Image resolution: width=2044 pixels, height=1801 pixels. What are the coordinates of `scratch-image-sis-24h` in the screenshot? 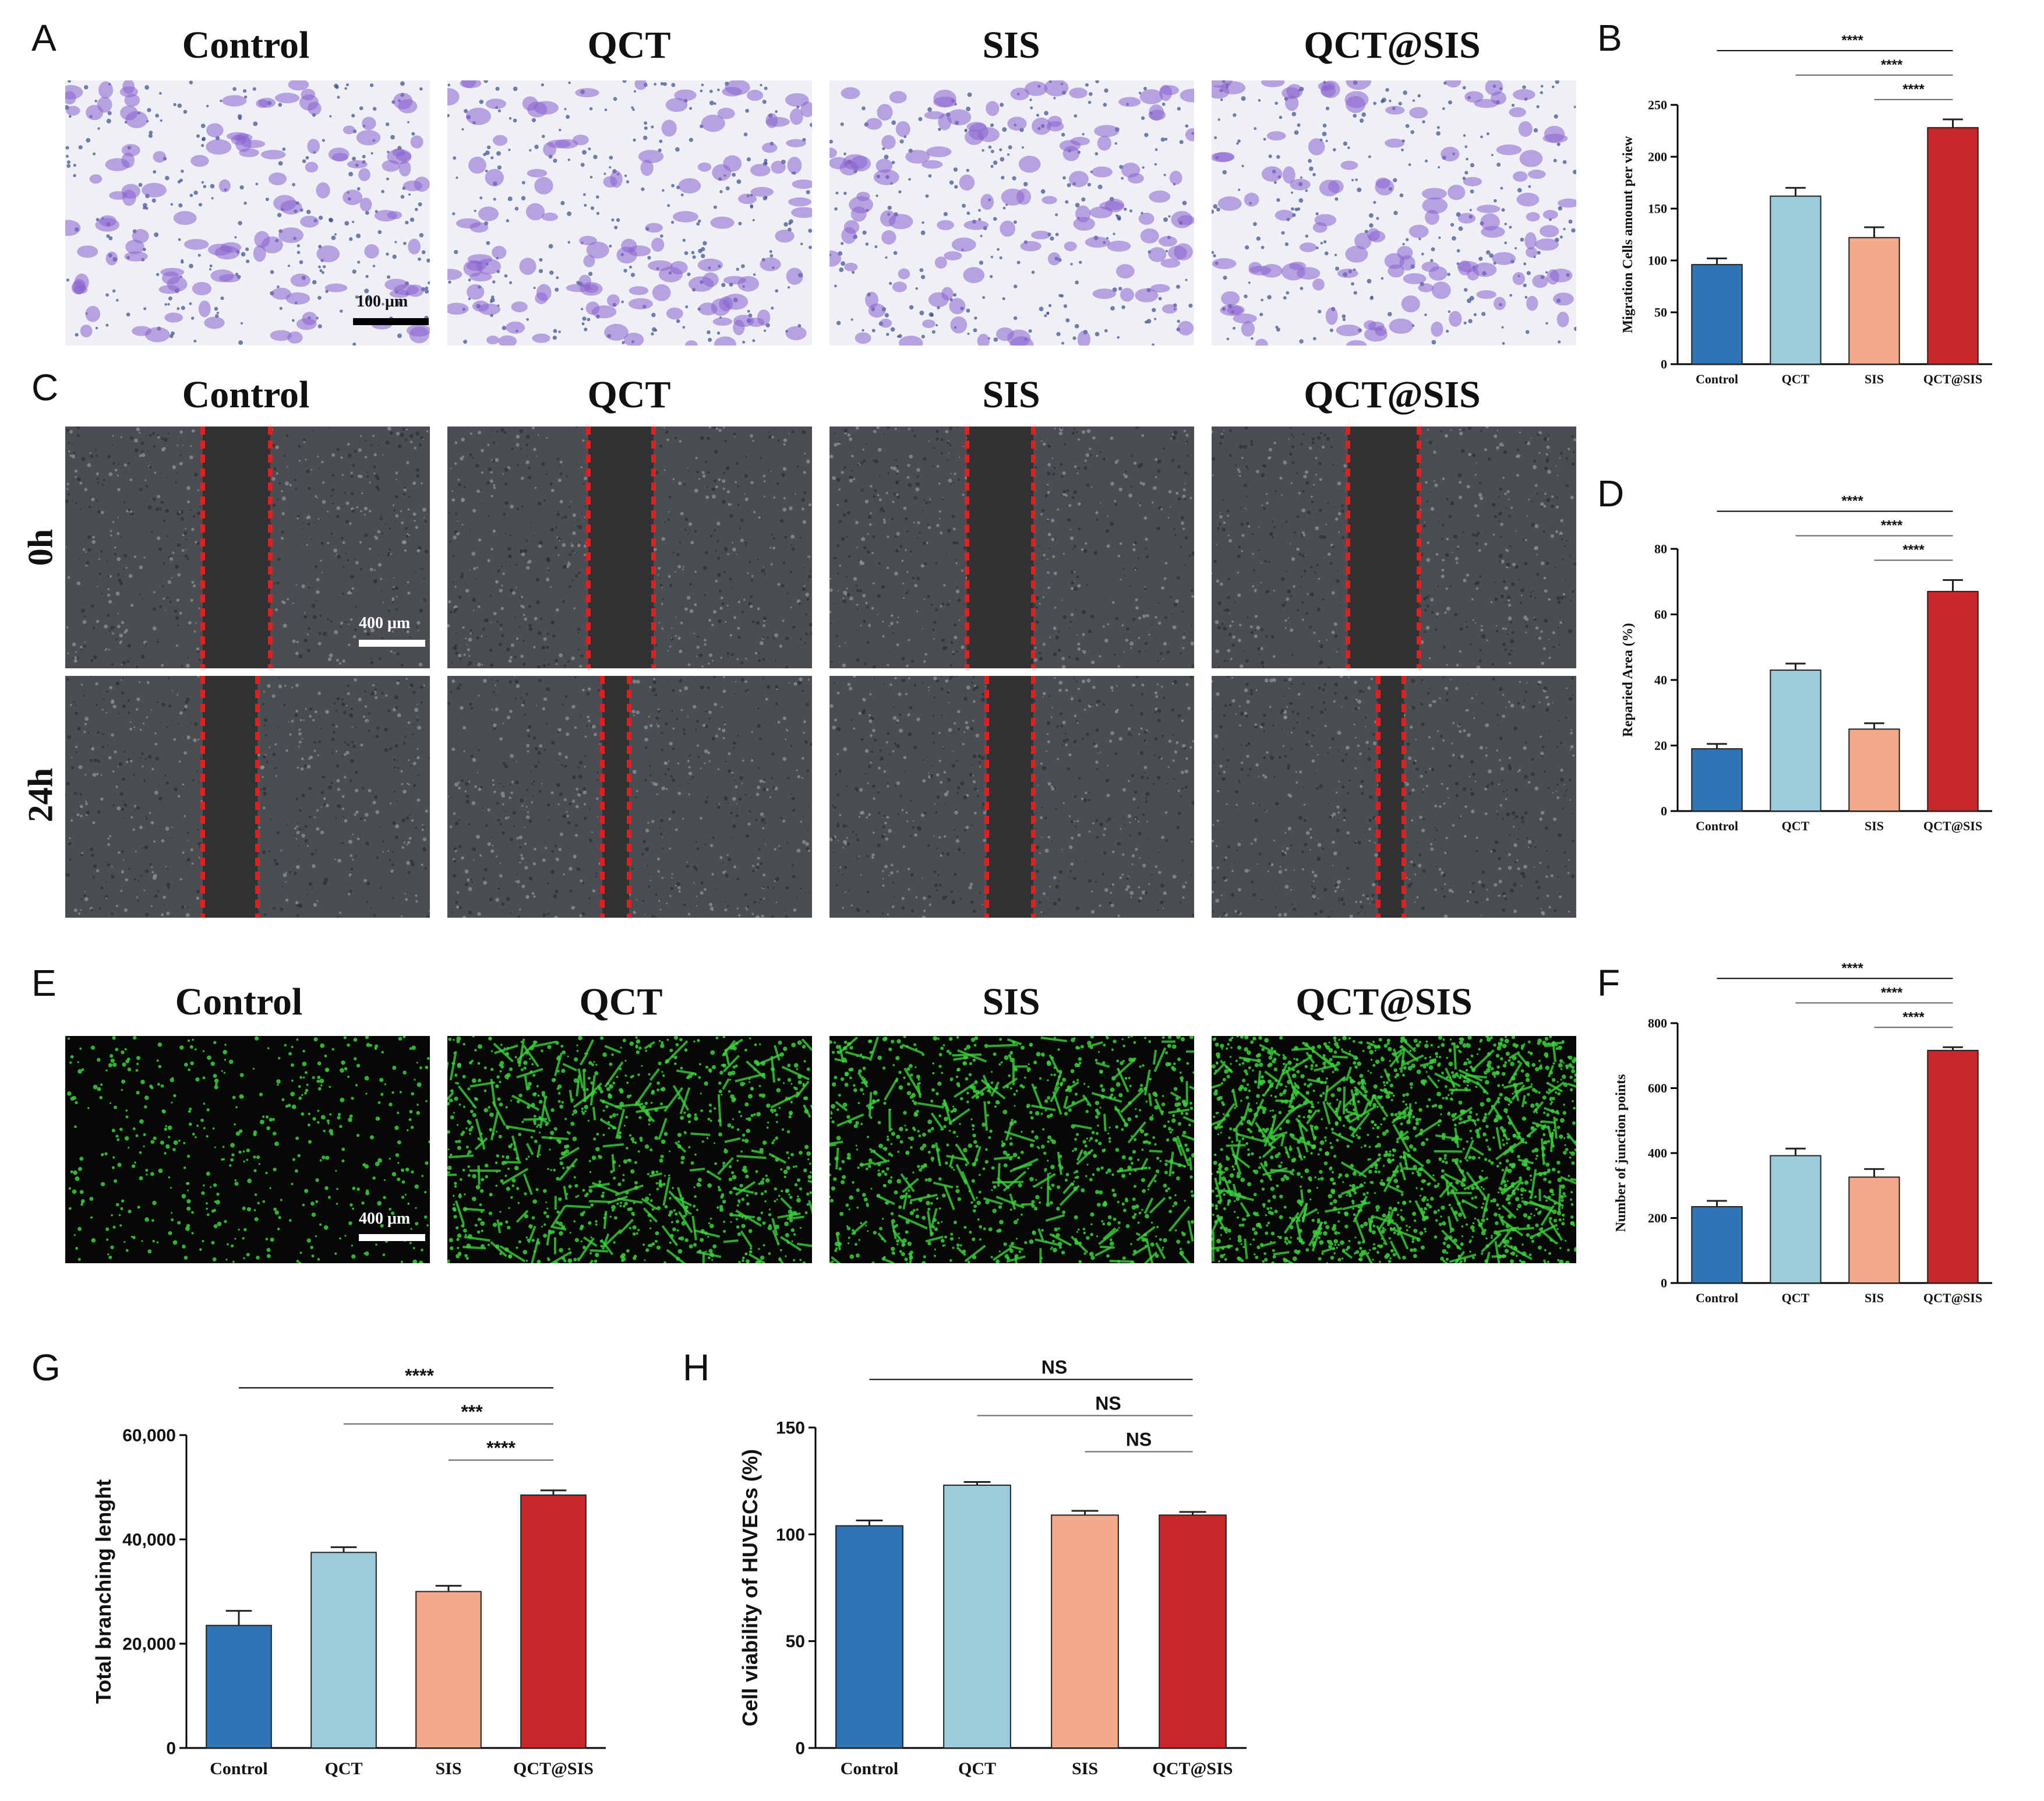 It's located at (1011, 797).